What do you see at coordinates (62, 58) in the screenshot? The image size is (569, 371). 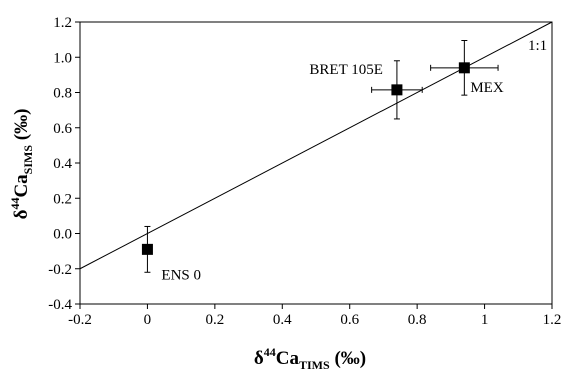 I see `y-tick-label: 1.0` at bounding box center [62, 58].